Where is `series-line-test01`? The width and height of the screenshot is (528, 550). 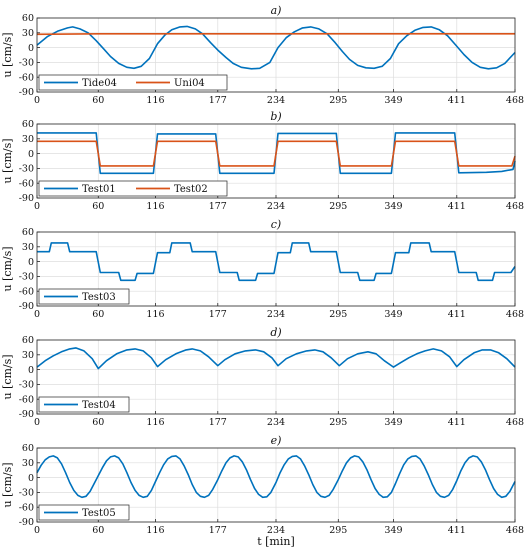 series-line-test01 is located at coordinates (276, 153).